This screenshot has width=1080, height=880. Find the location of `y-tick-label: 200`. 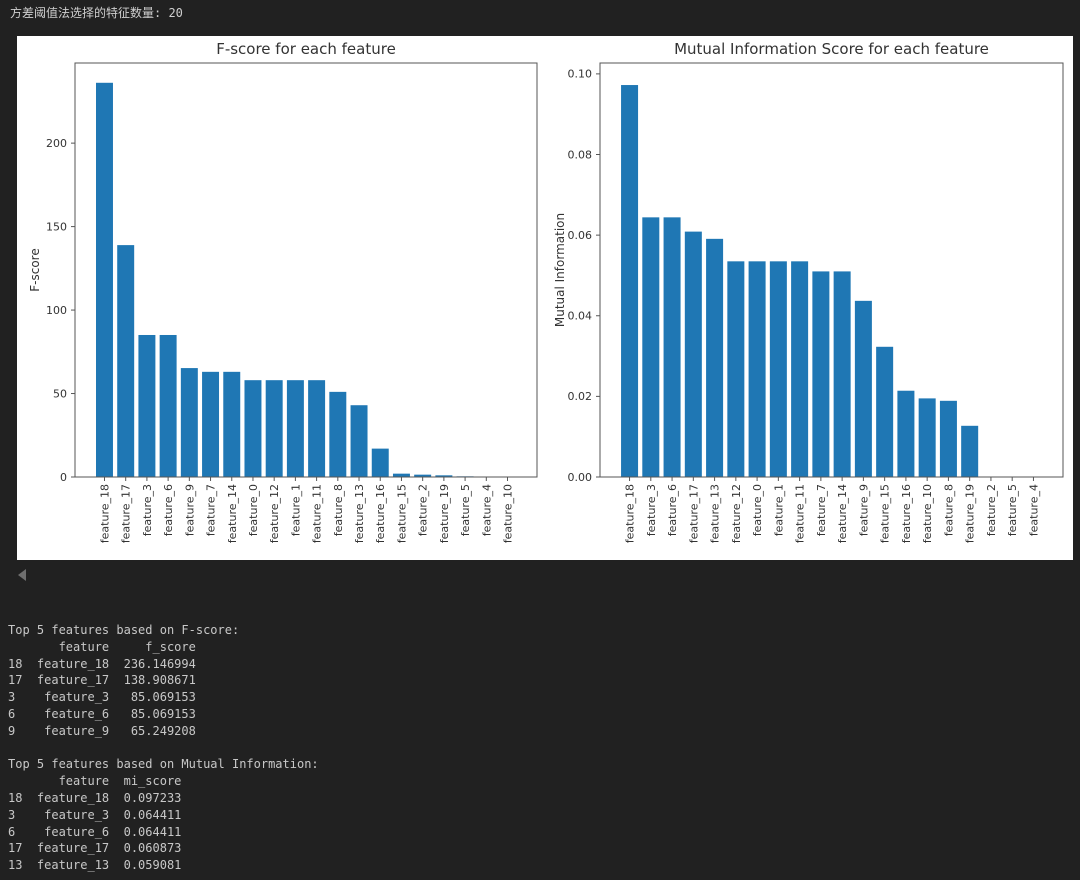

y-tick-label: 200 is located at coordinates (56, 143).